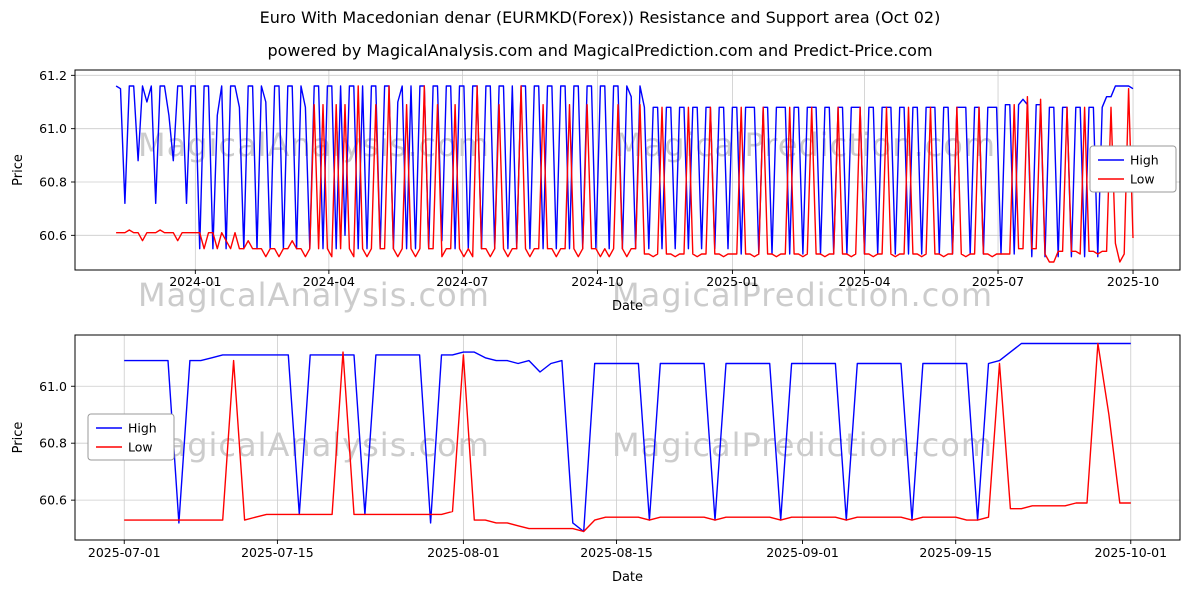 The height and width of the screenshot is (600, 1200). Describe the element at coordinates (124, 552) in the screenshot. I see `x-tick-label: 2025-07-01` at that location.